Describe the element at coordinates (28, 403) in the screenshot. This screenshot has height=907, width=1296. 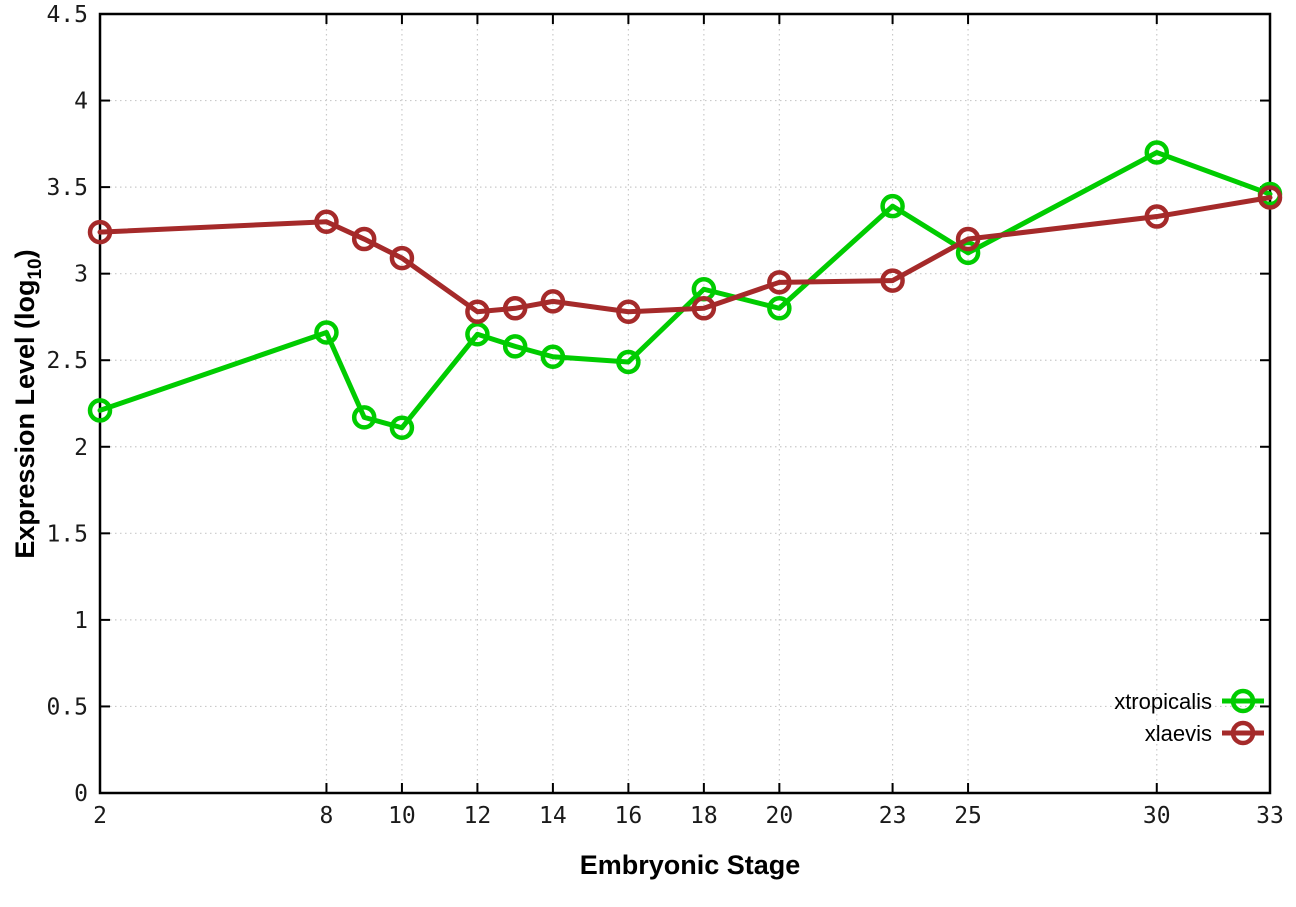
I see `y-axis-title: Expression Level (log10)` at that location.